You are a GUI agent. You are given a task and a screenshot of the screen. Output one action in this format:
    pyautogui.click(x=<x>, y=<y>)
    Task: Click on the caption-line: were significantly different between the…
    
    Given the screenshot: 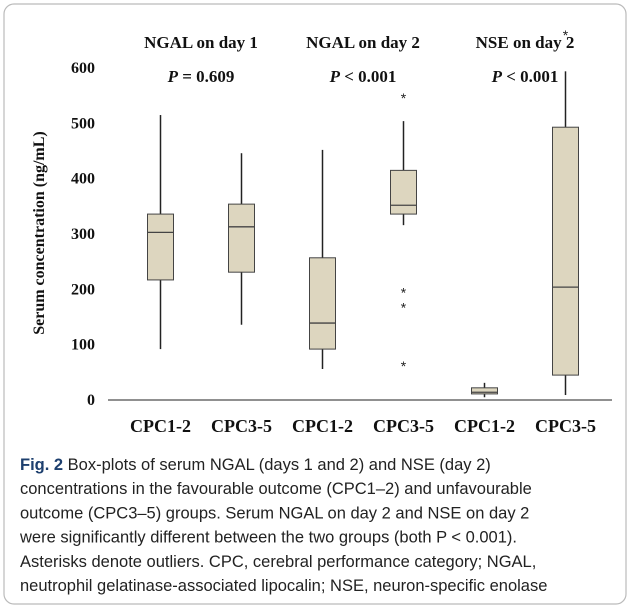 What is the action you would take?
    pyautogui.click(x=268, y=538)
    